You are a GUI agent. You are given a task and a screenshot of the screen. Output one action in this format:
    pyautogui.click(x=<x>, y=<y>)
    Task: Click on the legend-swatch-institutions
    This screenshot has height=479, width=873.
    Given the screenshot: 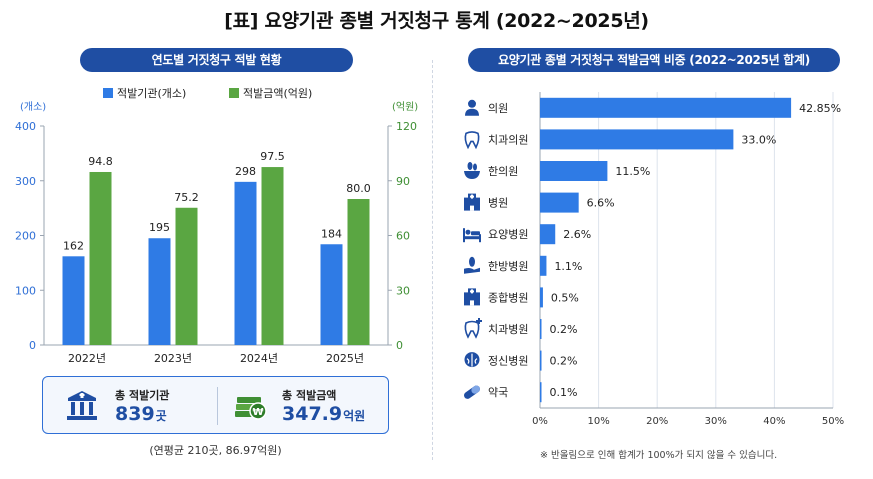 What is the action you would take?
    pyautogui.click(x=108, y=93)
    